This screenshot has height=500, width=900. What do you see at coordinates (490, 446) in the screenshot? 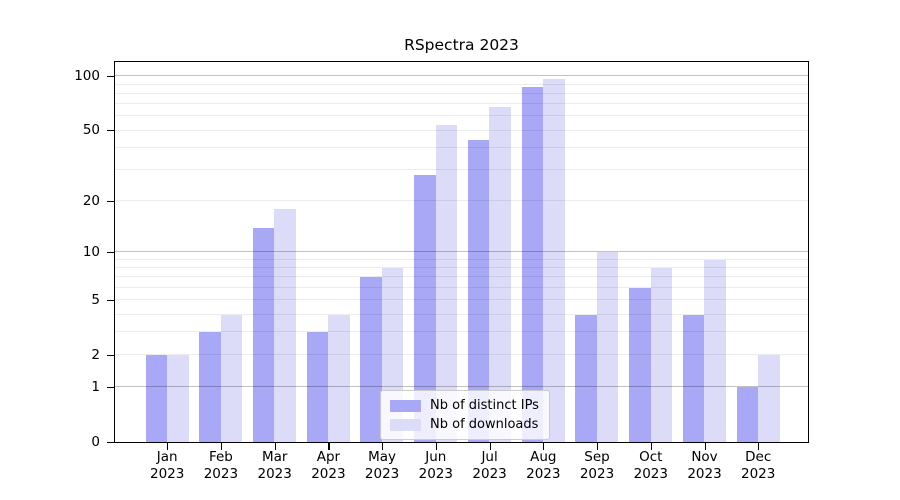
I see `x-tick-mark-jul` at bounding box center [490, 446].